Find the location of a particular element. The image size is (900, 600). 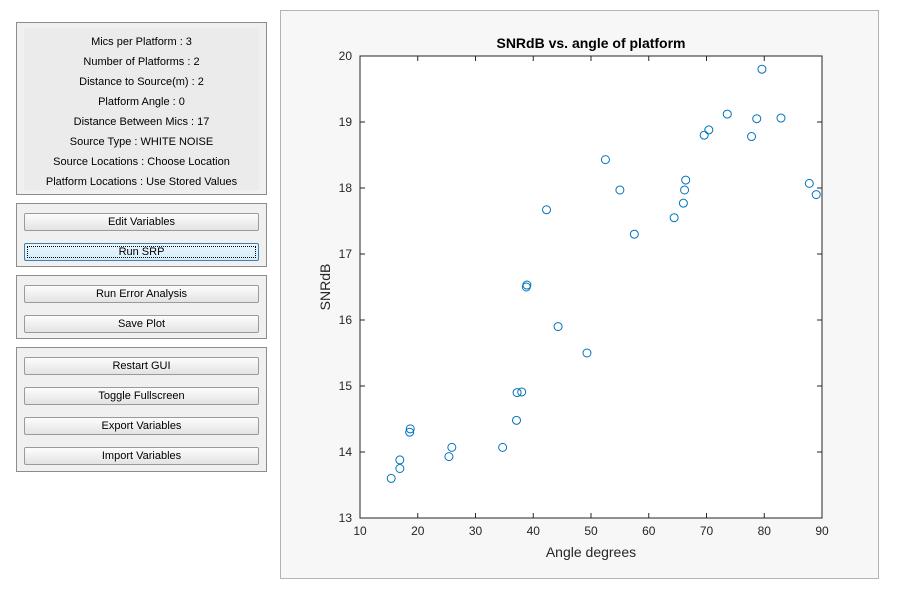

info-mics-per-platform: Mics per Platform : 3 is located at coordinates (141, 42).